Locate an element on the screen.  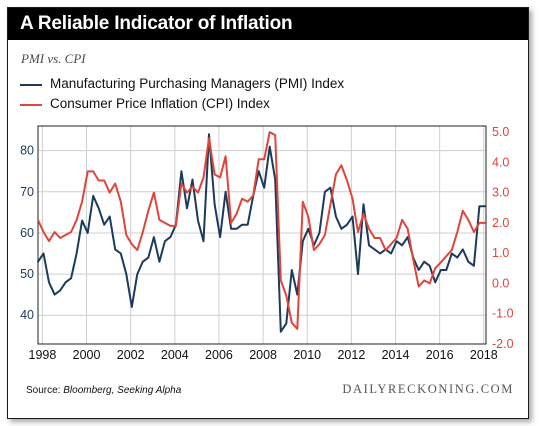
x-tick-label: 2006 is located at coordinates (219, 355).